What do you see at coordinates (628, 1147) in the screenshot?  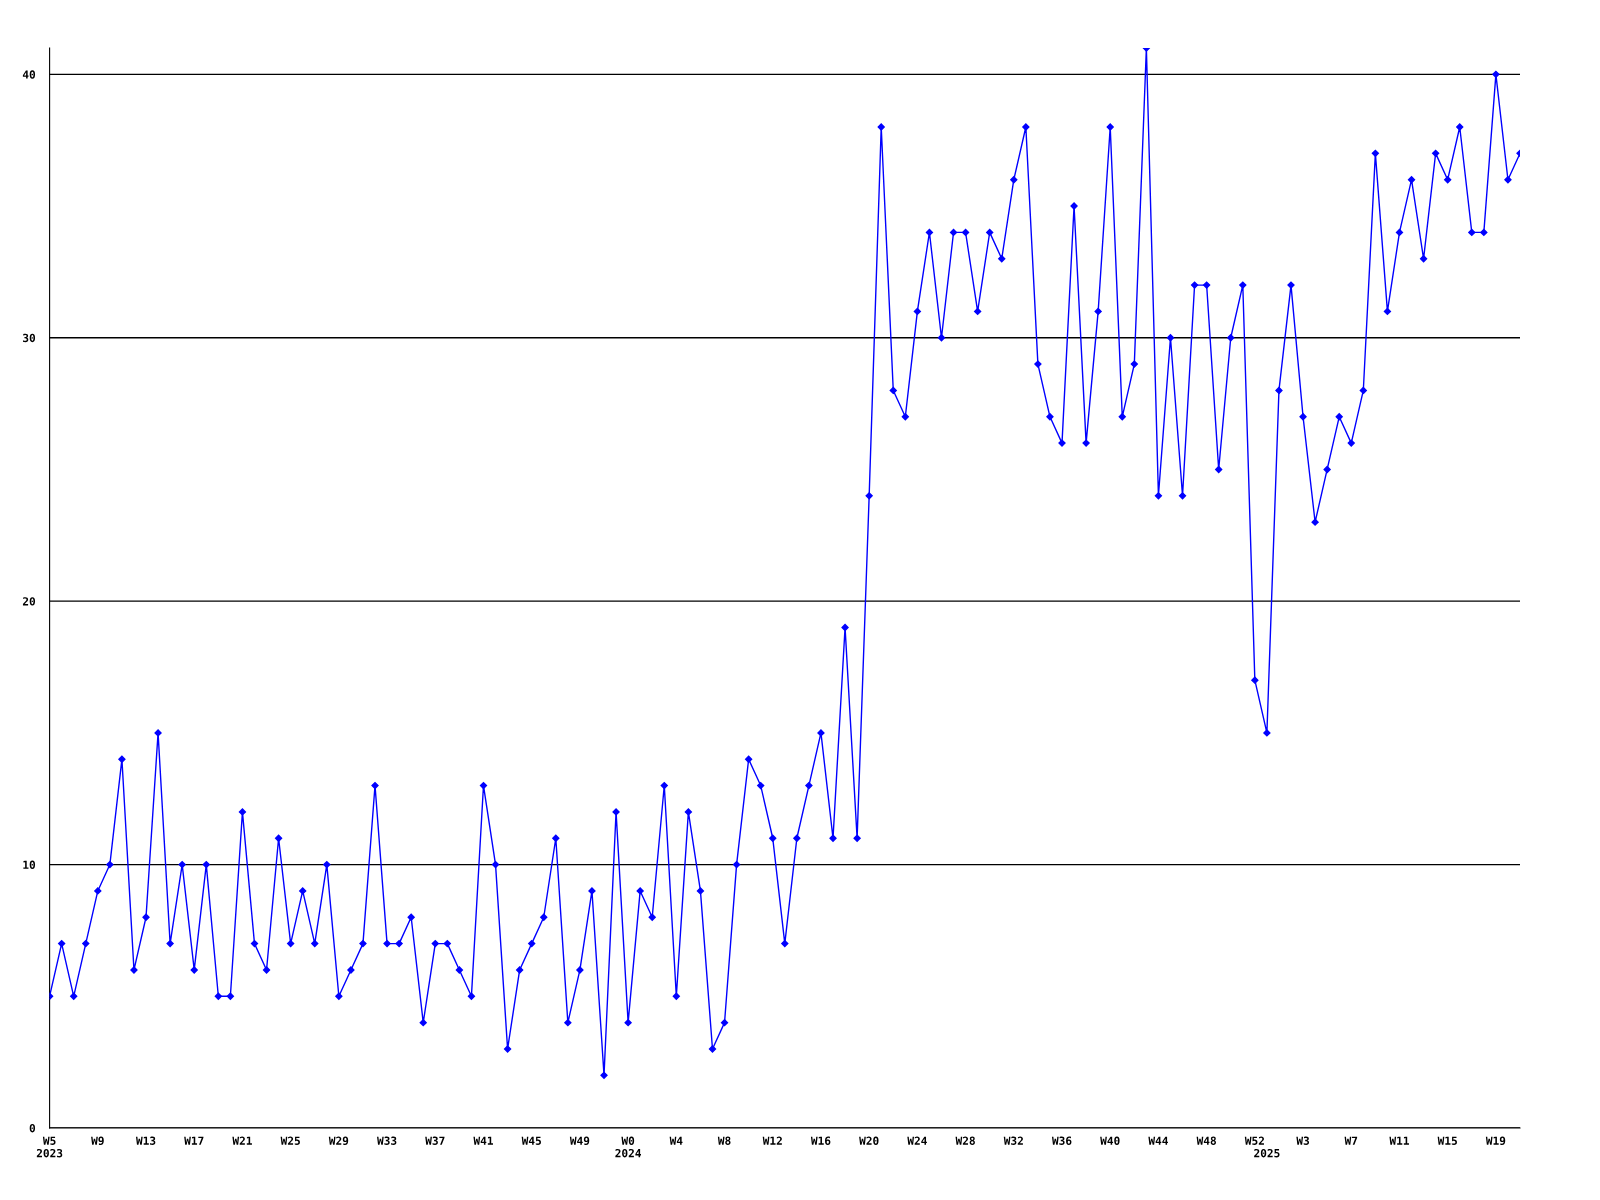 I see `x-tick-label: W0 2024` at bounding box center [628, 1147].